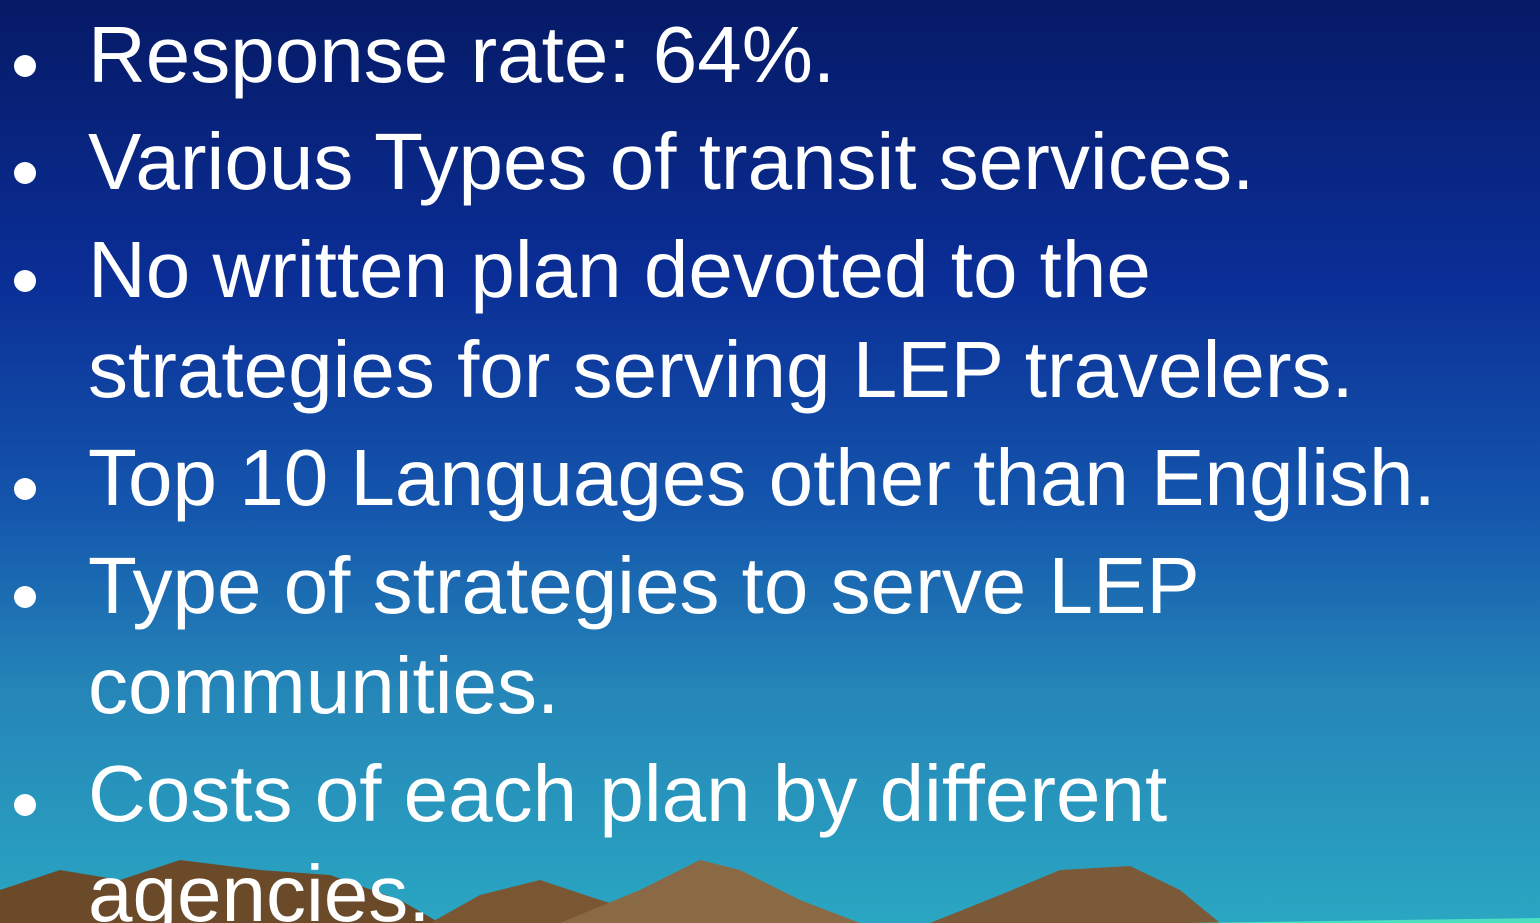  What do you see at coordinates (671, 161) in the screenshot?
I see `bullet-text: Various Types of transit services.` at bounding box center [671, 161].